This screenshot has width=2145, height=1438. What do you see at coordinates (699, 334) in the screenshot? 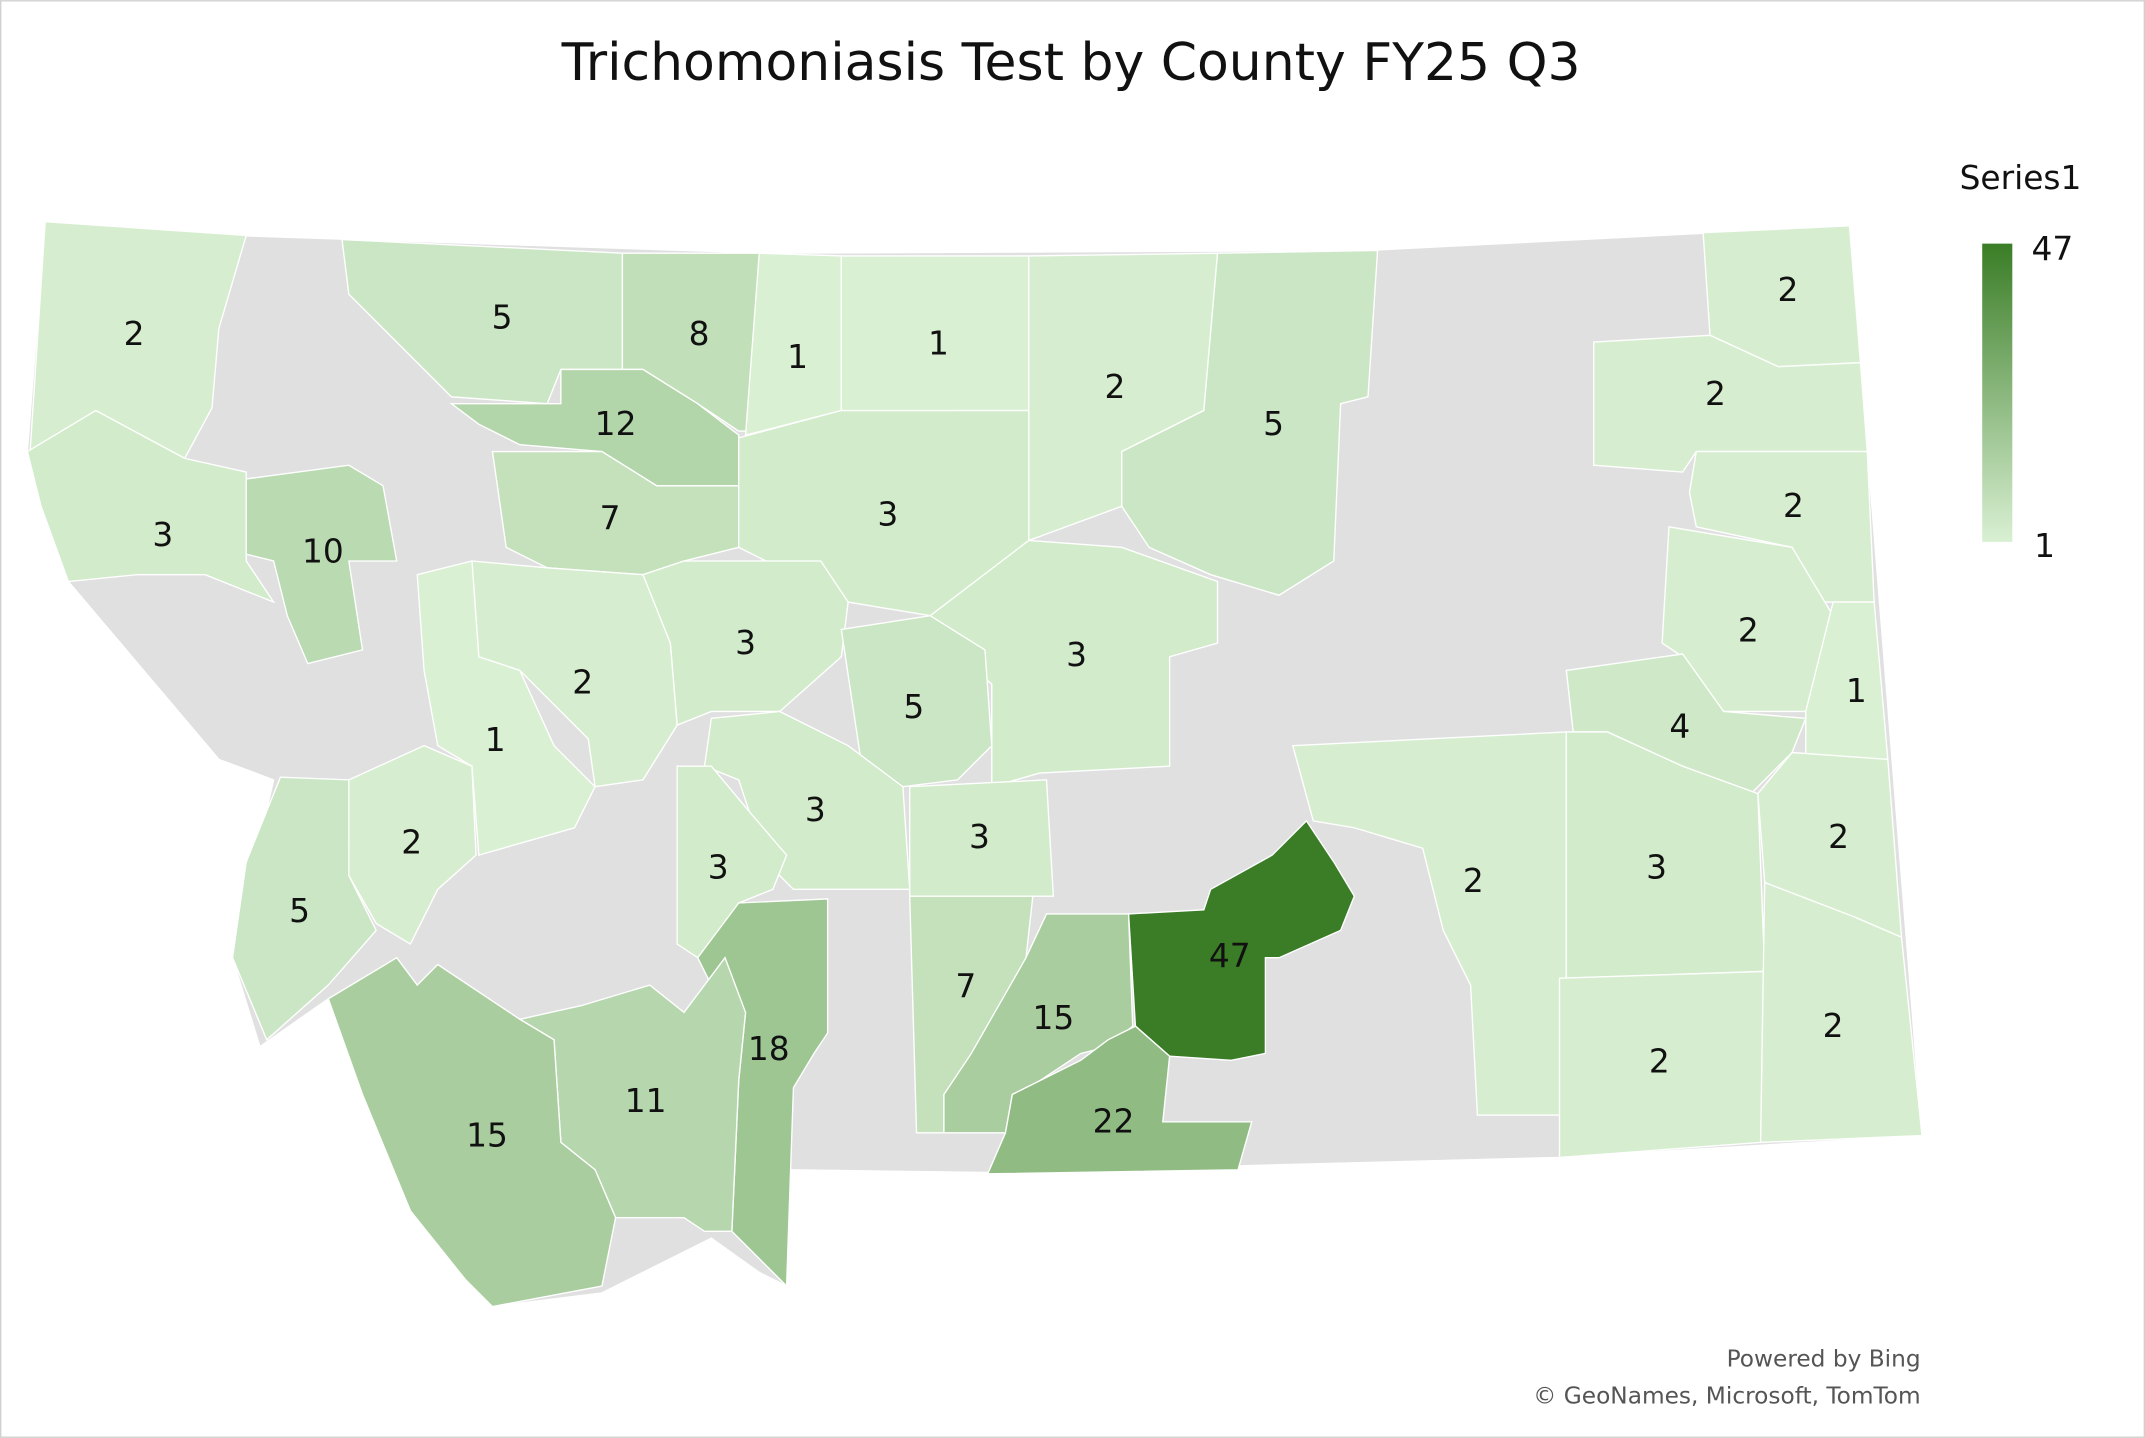
I see `county-value-label: 8` at bounding box center [699, 334].